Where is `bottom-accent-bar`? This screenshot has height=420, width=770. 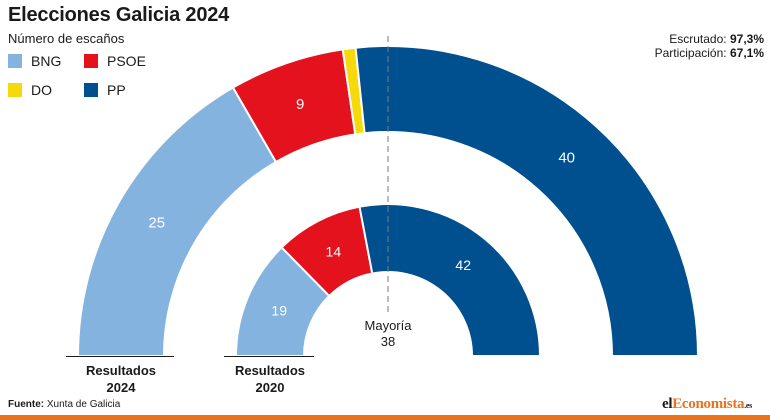
bottom-accent-bar is located at coordinates (385, 417).